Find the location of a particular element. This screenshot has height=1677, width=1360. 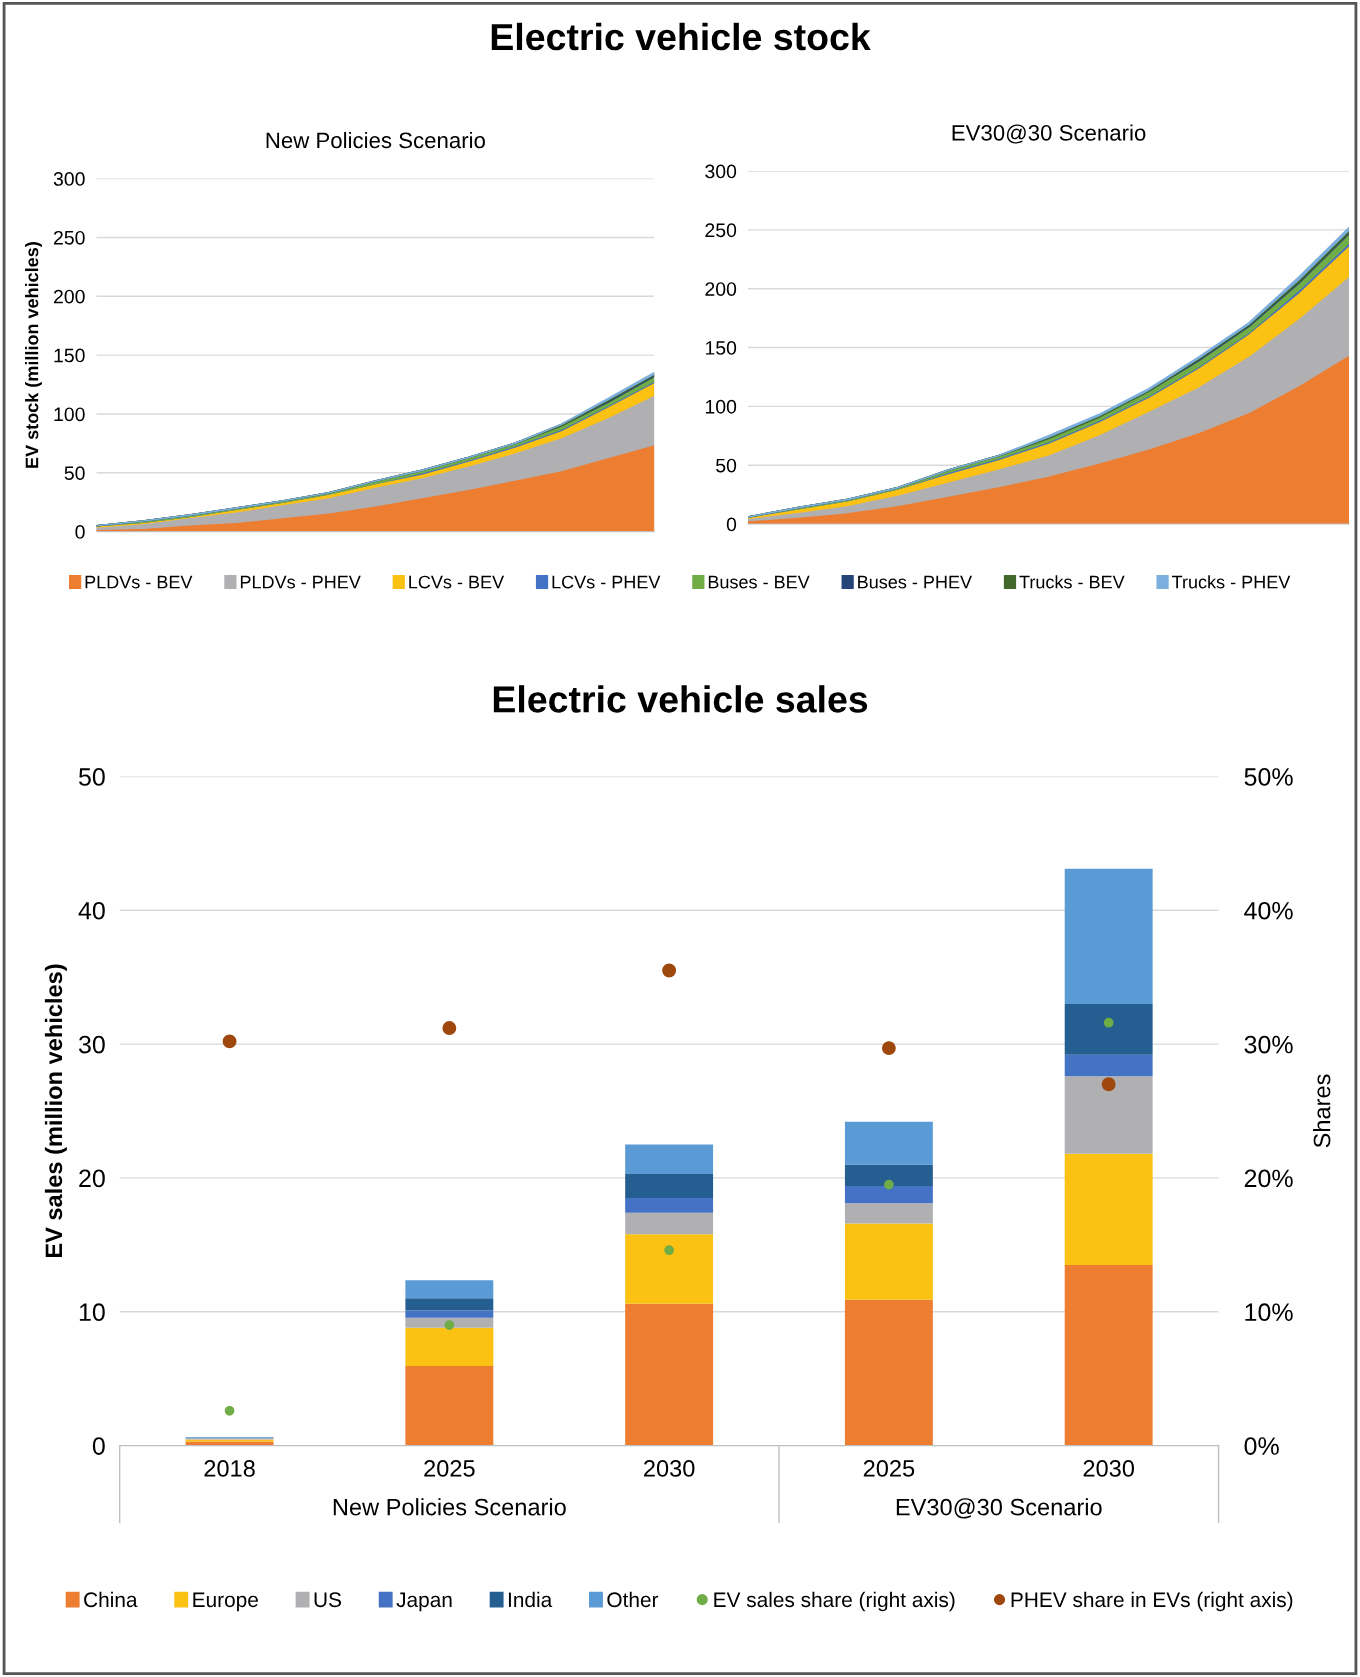

y-axis-title: EV sales (million vehicles) is located at coordinates (55, 1111).